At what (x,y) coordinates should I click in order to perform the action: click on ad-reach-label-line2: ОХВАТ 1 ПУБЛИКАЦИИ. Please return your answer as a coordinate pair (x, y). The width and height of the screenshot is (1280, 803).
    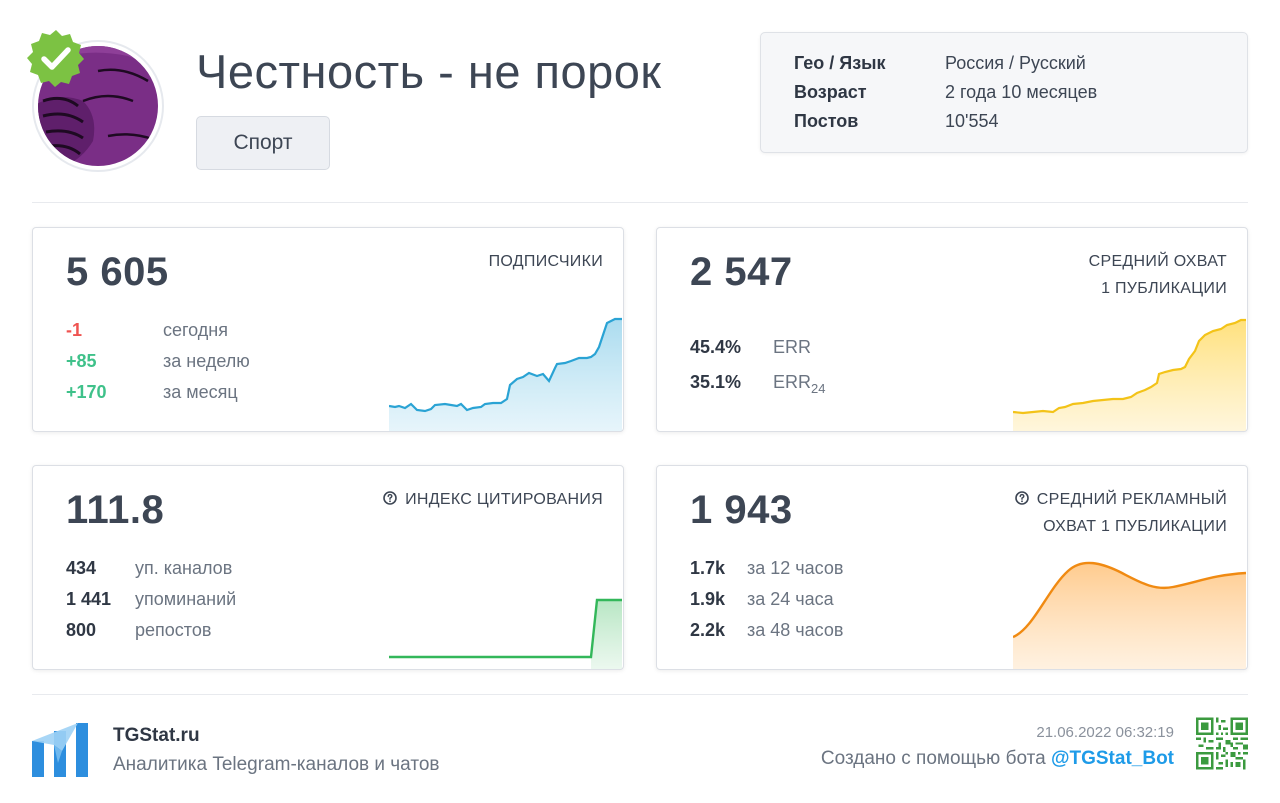
    Looking at the image, I should click on (1135, 526).